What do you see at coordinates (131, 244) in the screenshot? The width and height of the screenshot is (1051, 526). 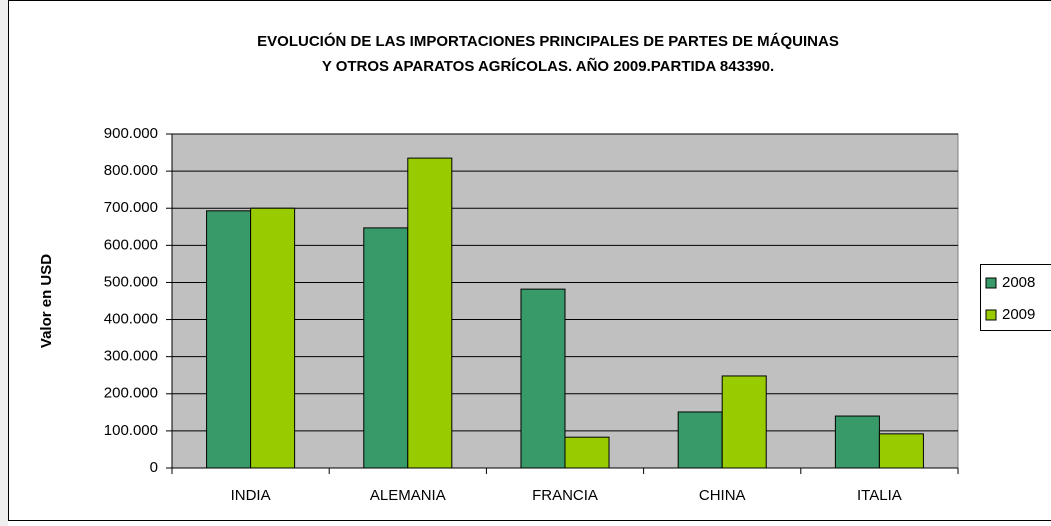 I see `y-tick-label: 600.000` at bounding box center [131, 244].